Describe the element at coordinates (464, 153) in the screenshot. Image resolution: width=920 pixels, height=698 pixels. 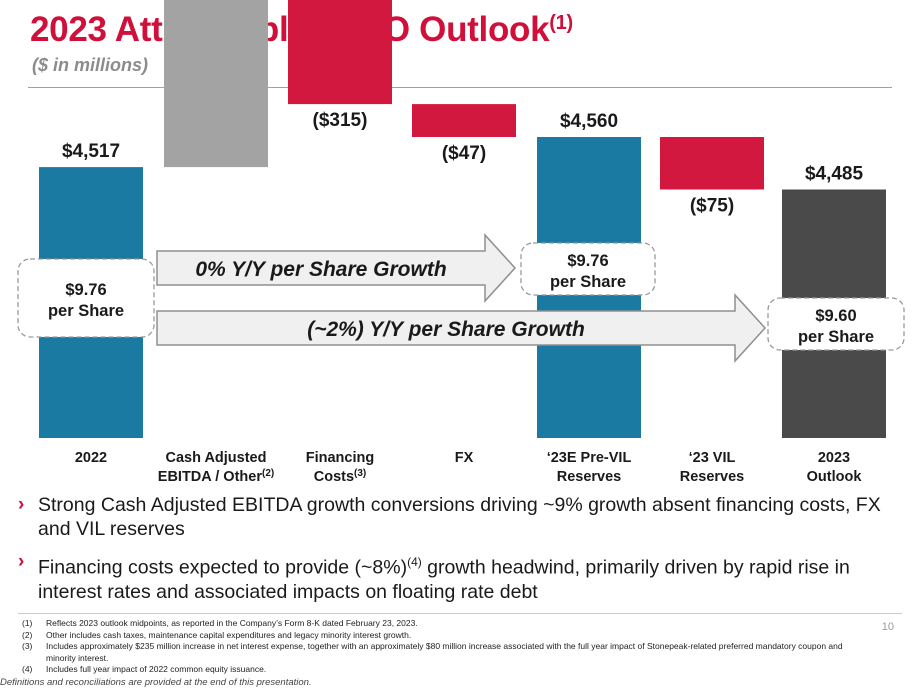
I see `value-label: ($47)` at that location.